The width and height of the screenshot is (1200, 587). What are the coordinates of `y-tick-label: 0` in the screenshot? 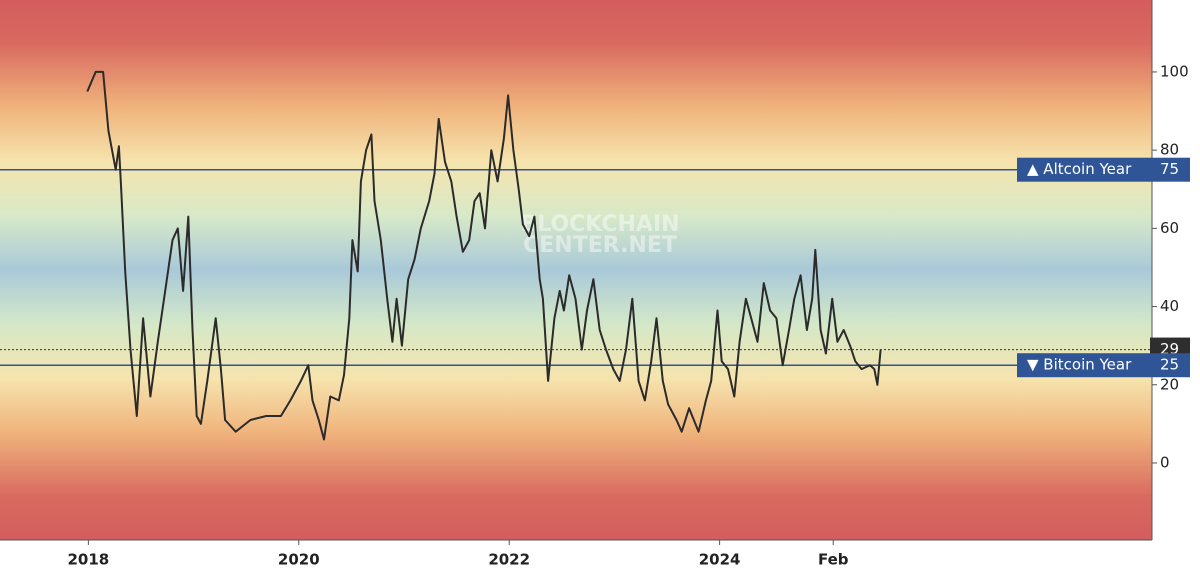 It's located at (1165, 462).